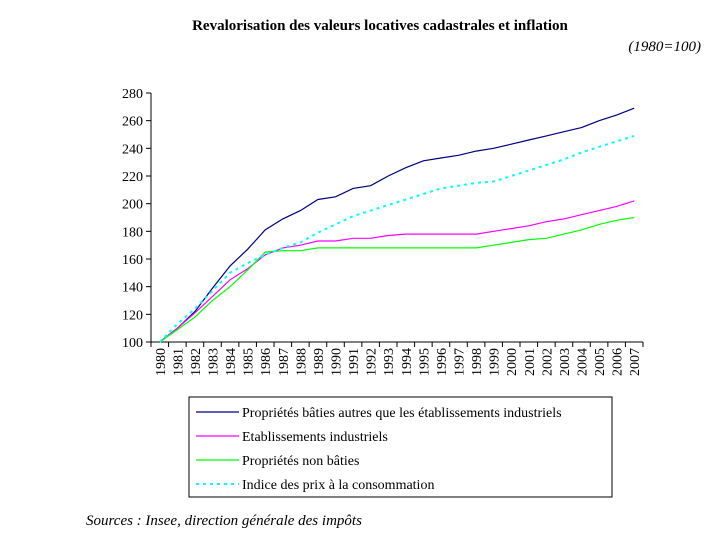  I want to click on x-tick-label: 1999, so click(495, 362).